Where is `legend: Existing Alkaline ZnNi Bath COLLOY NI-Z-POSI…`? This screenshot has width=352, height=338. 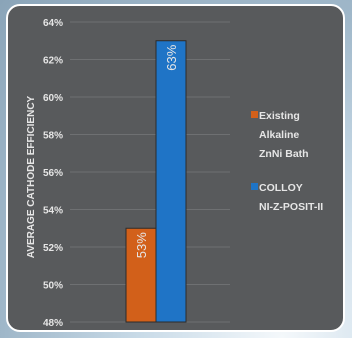
legend: Existing Alkaline ZnNi Bath COLLOY NI-Z-POSI… is located at coordinates (287, 161).